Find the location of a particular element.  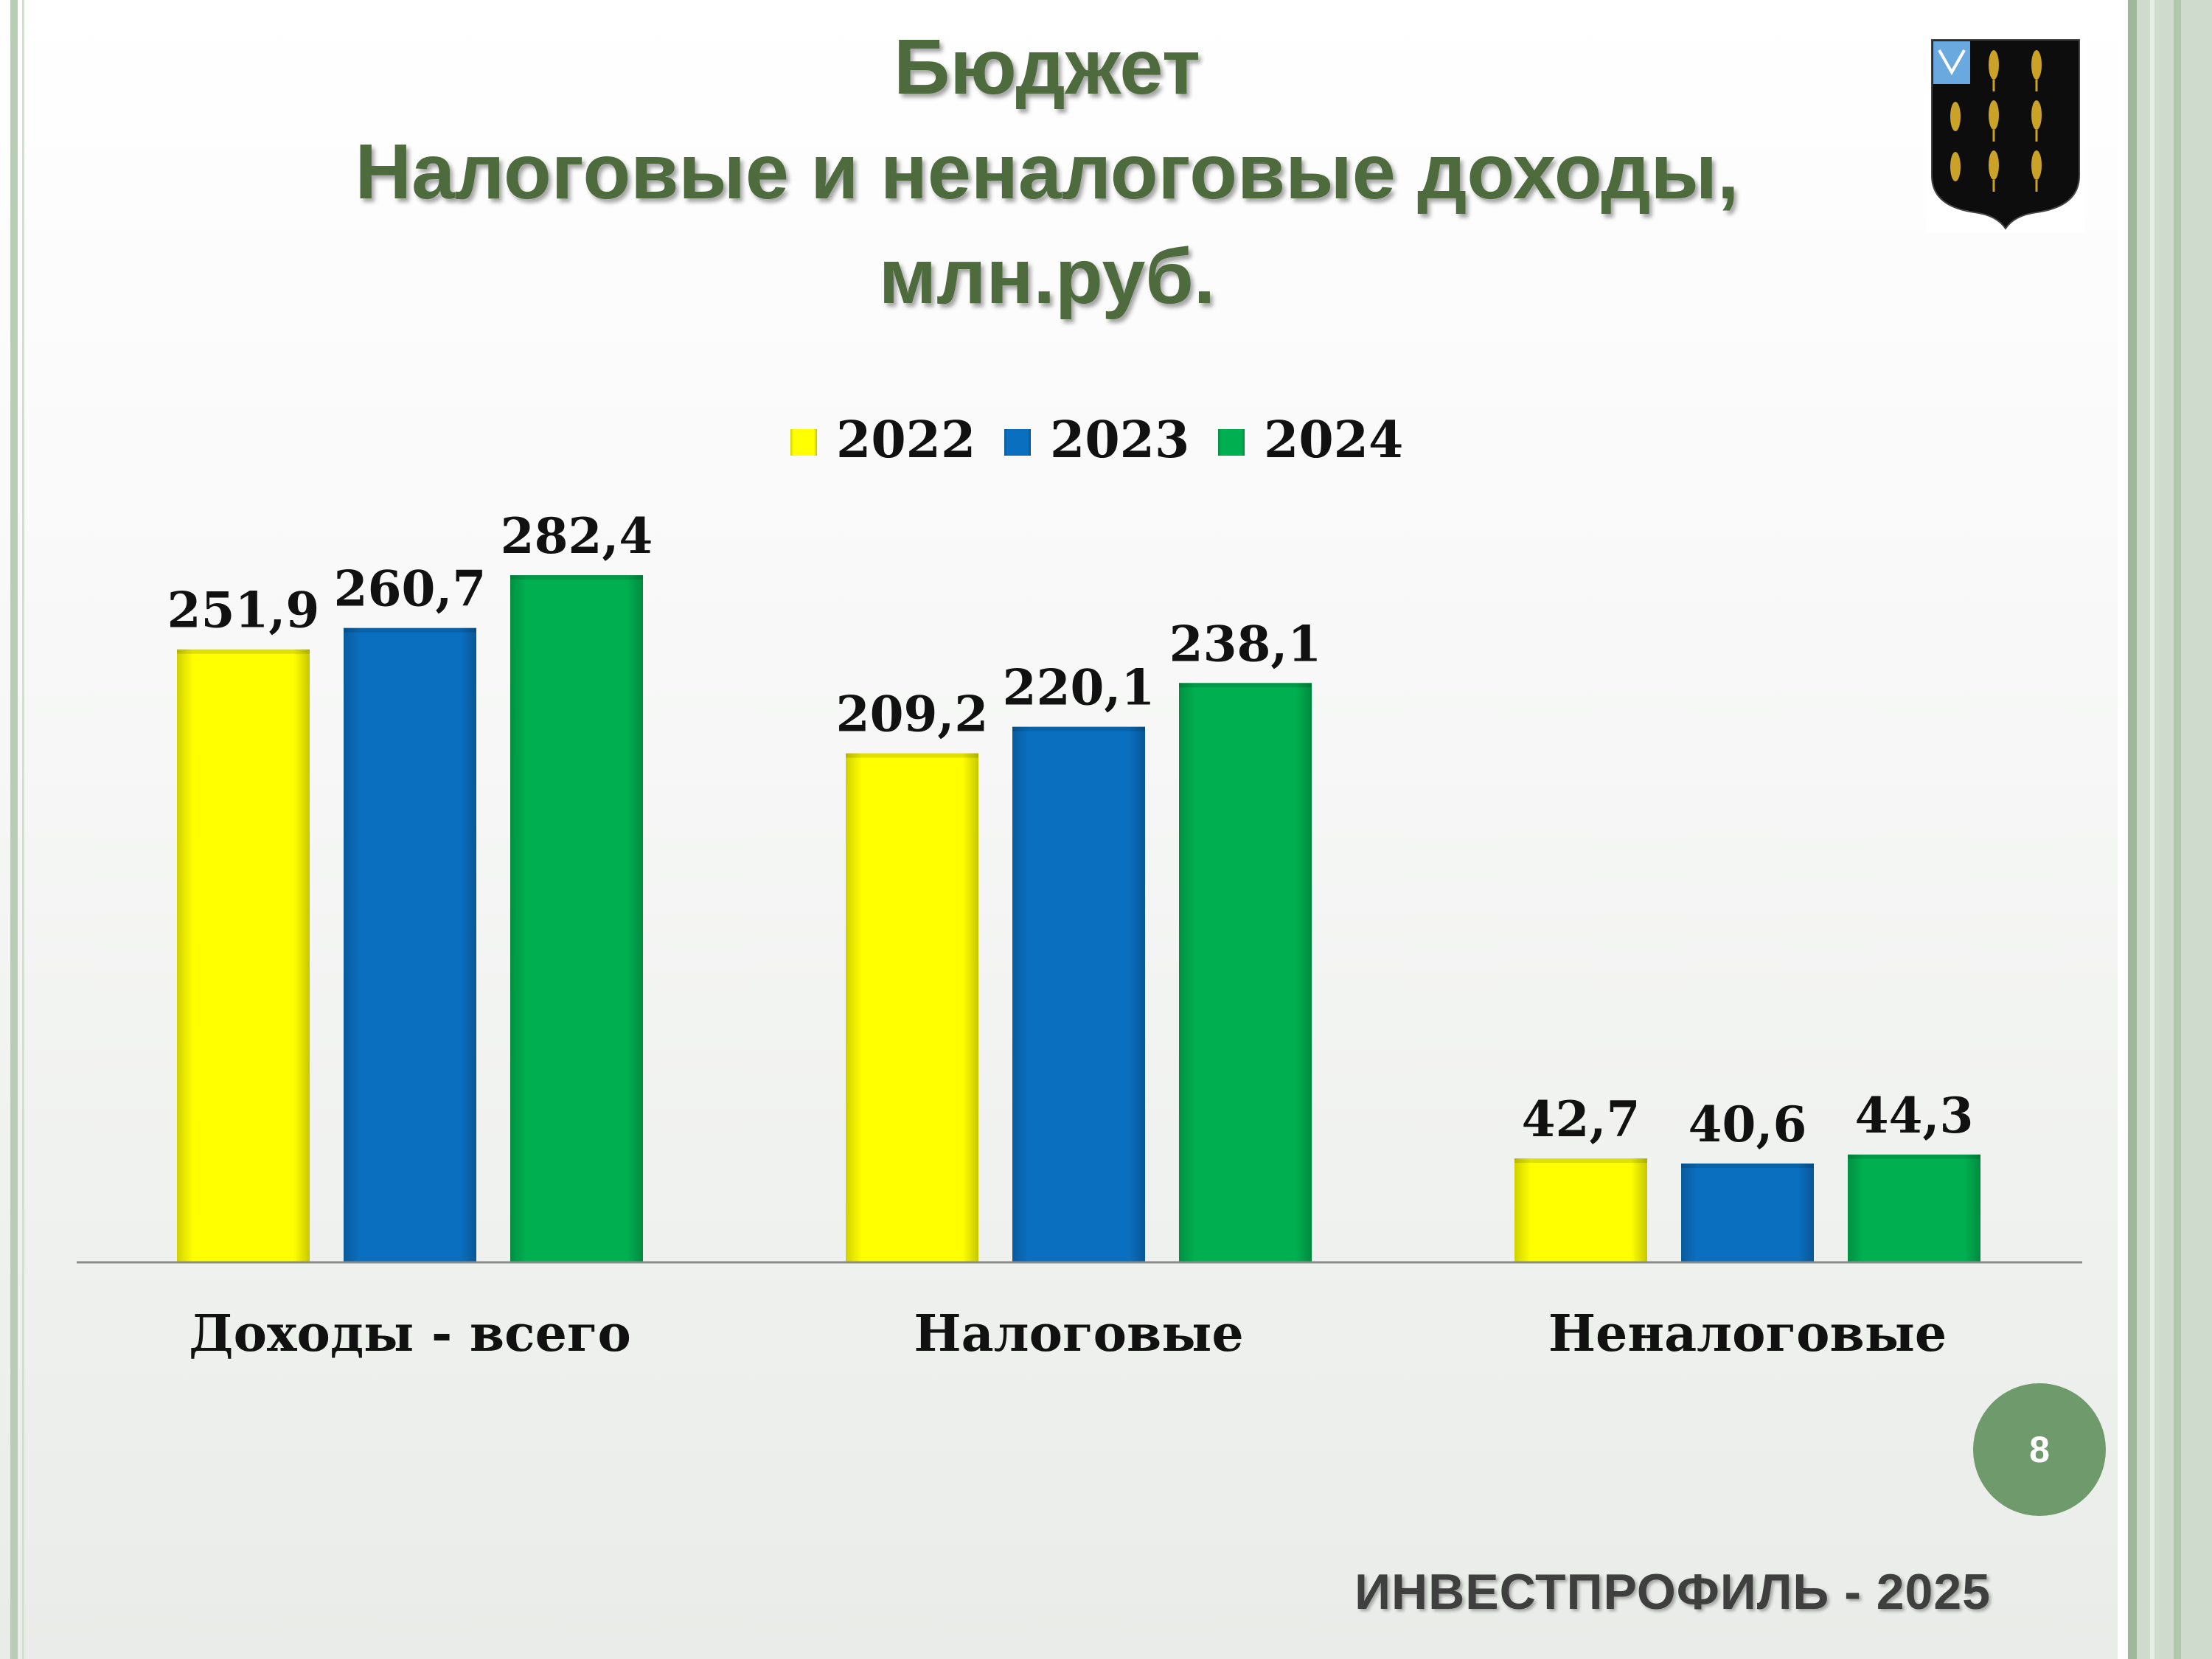

chart-legend: 2022 2023 2024 is located at coordinates (1096, 440).